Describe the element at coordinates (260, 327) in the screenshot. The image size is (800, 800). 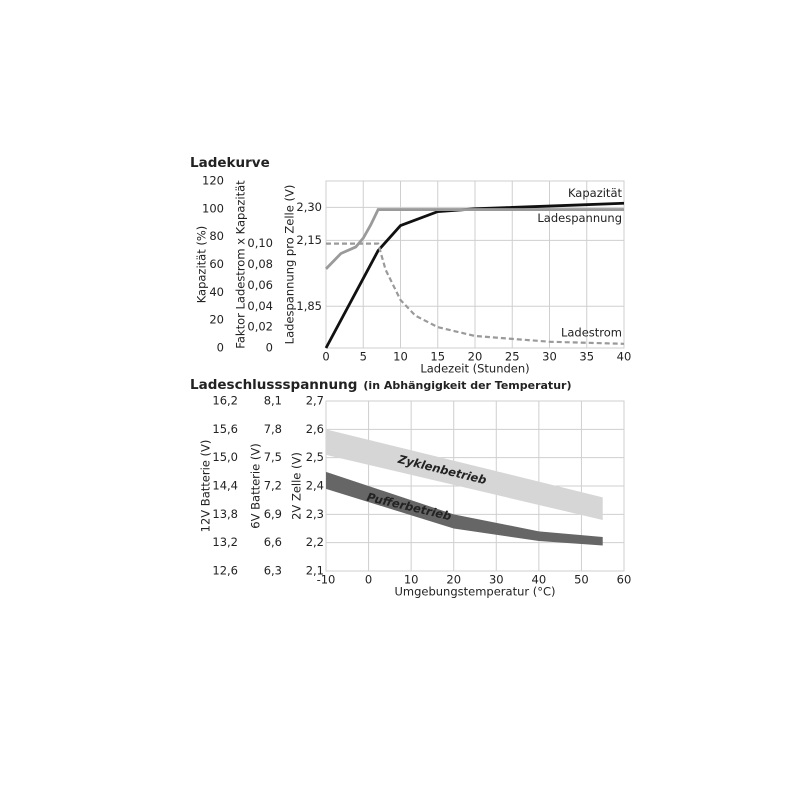
I see `y-tick-label: 0,02` at that location.